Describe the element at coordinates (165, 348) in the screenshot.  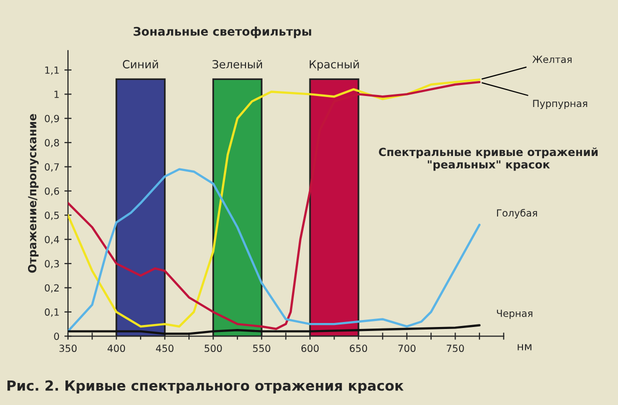
I see `x-tick-label: 450` at that location.